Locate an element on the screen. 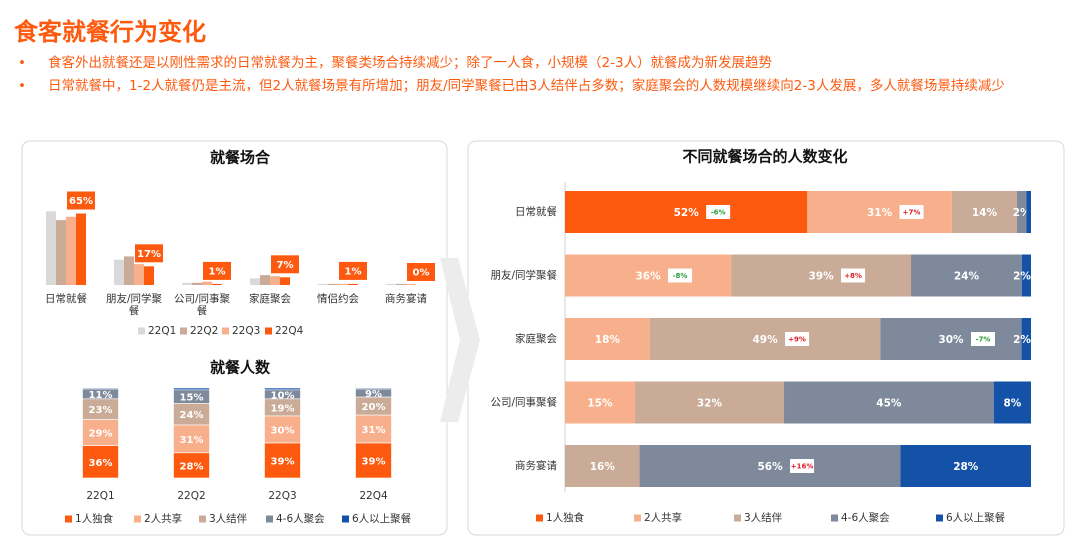  x-tick-label: 22Q4 is located at coordinates (373, 496).